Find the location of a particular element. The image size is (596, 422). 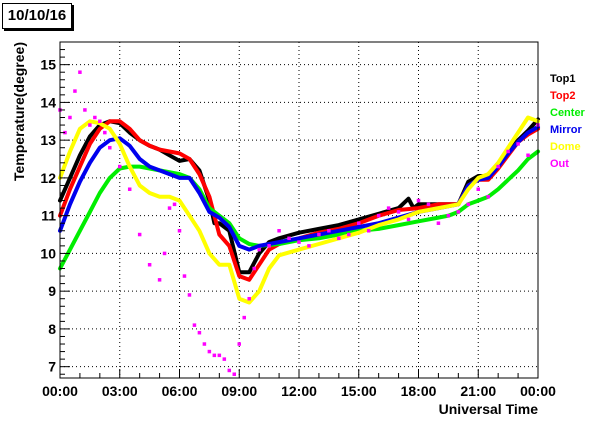

y-tick-label: 7 is located at coordinates (52, 367).